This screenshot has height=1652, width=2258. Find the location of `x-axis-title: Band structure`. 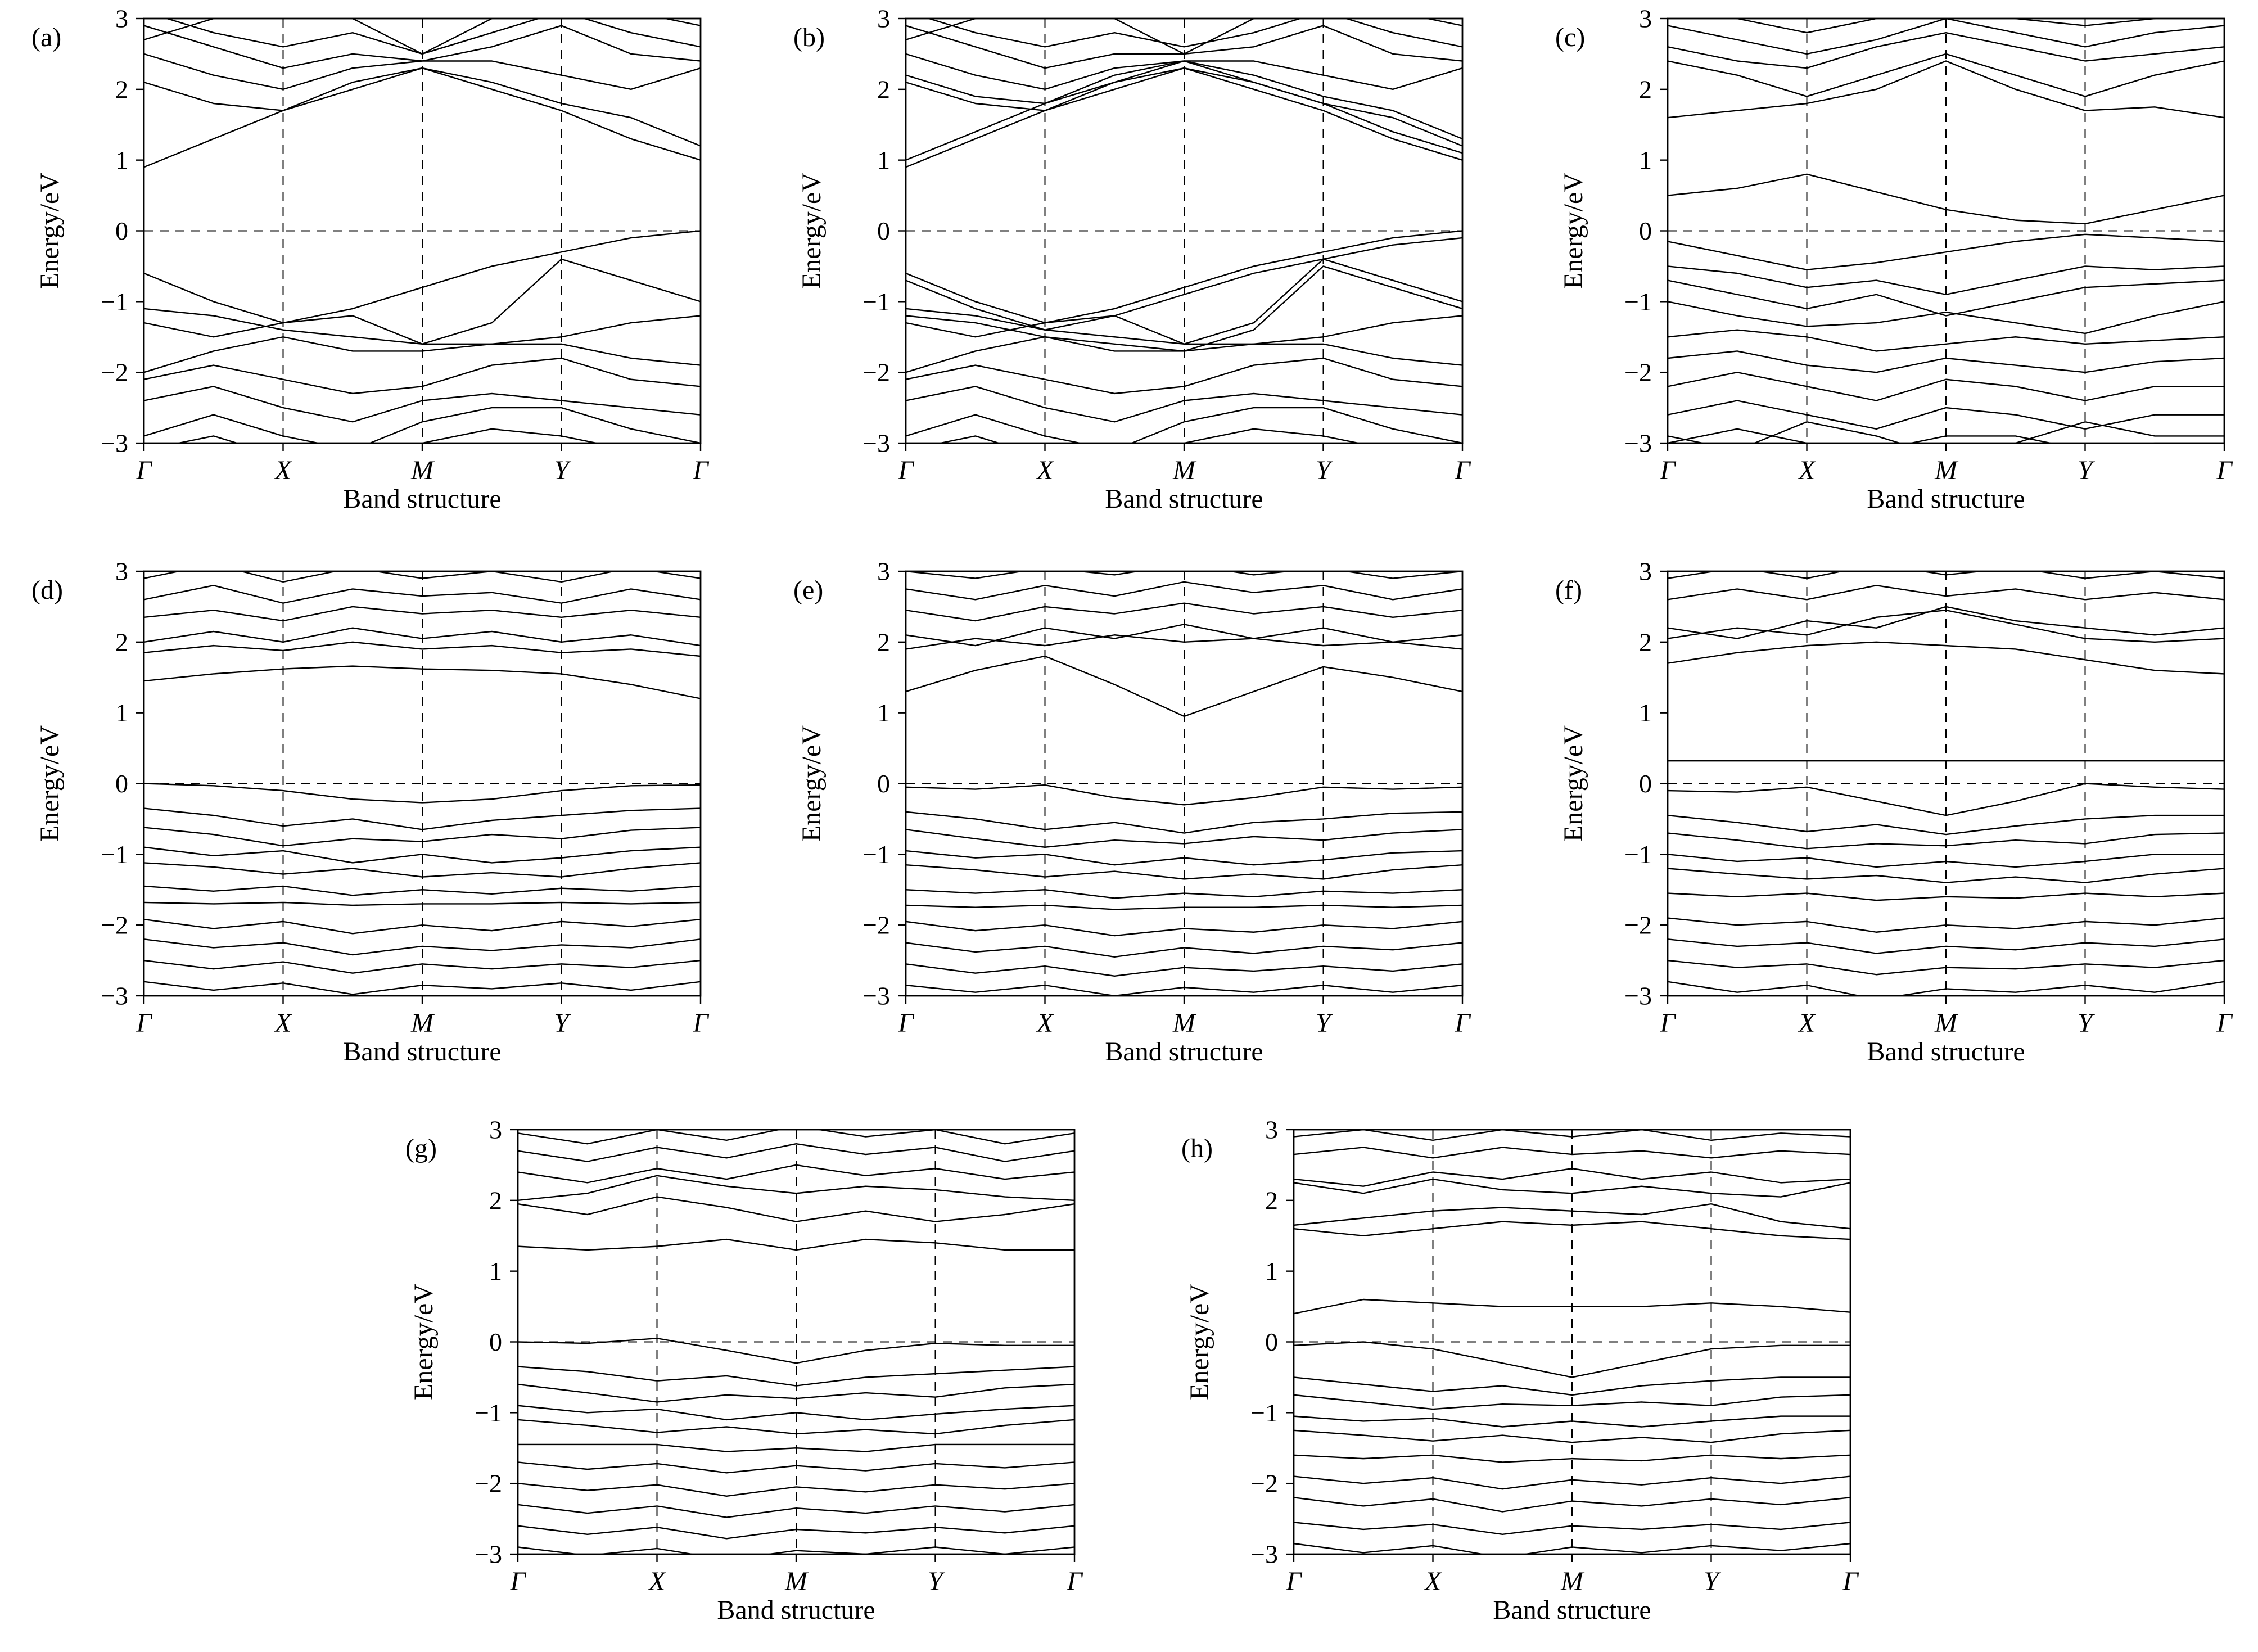

x-axis-title: Band structure is located at coordinates (1946, 498).